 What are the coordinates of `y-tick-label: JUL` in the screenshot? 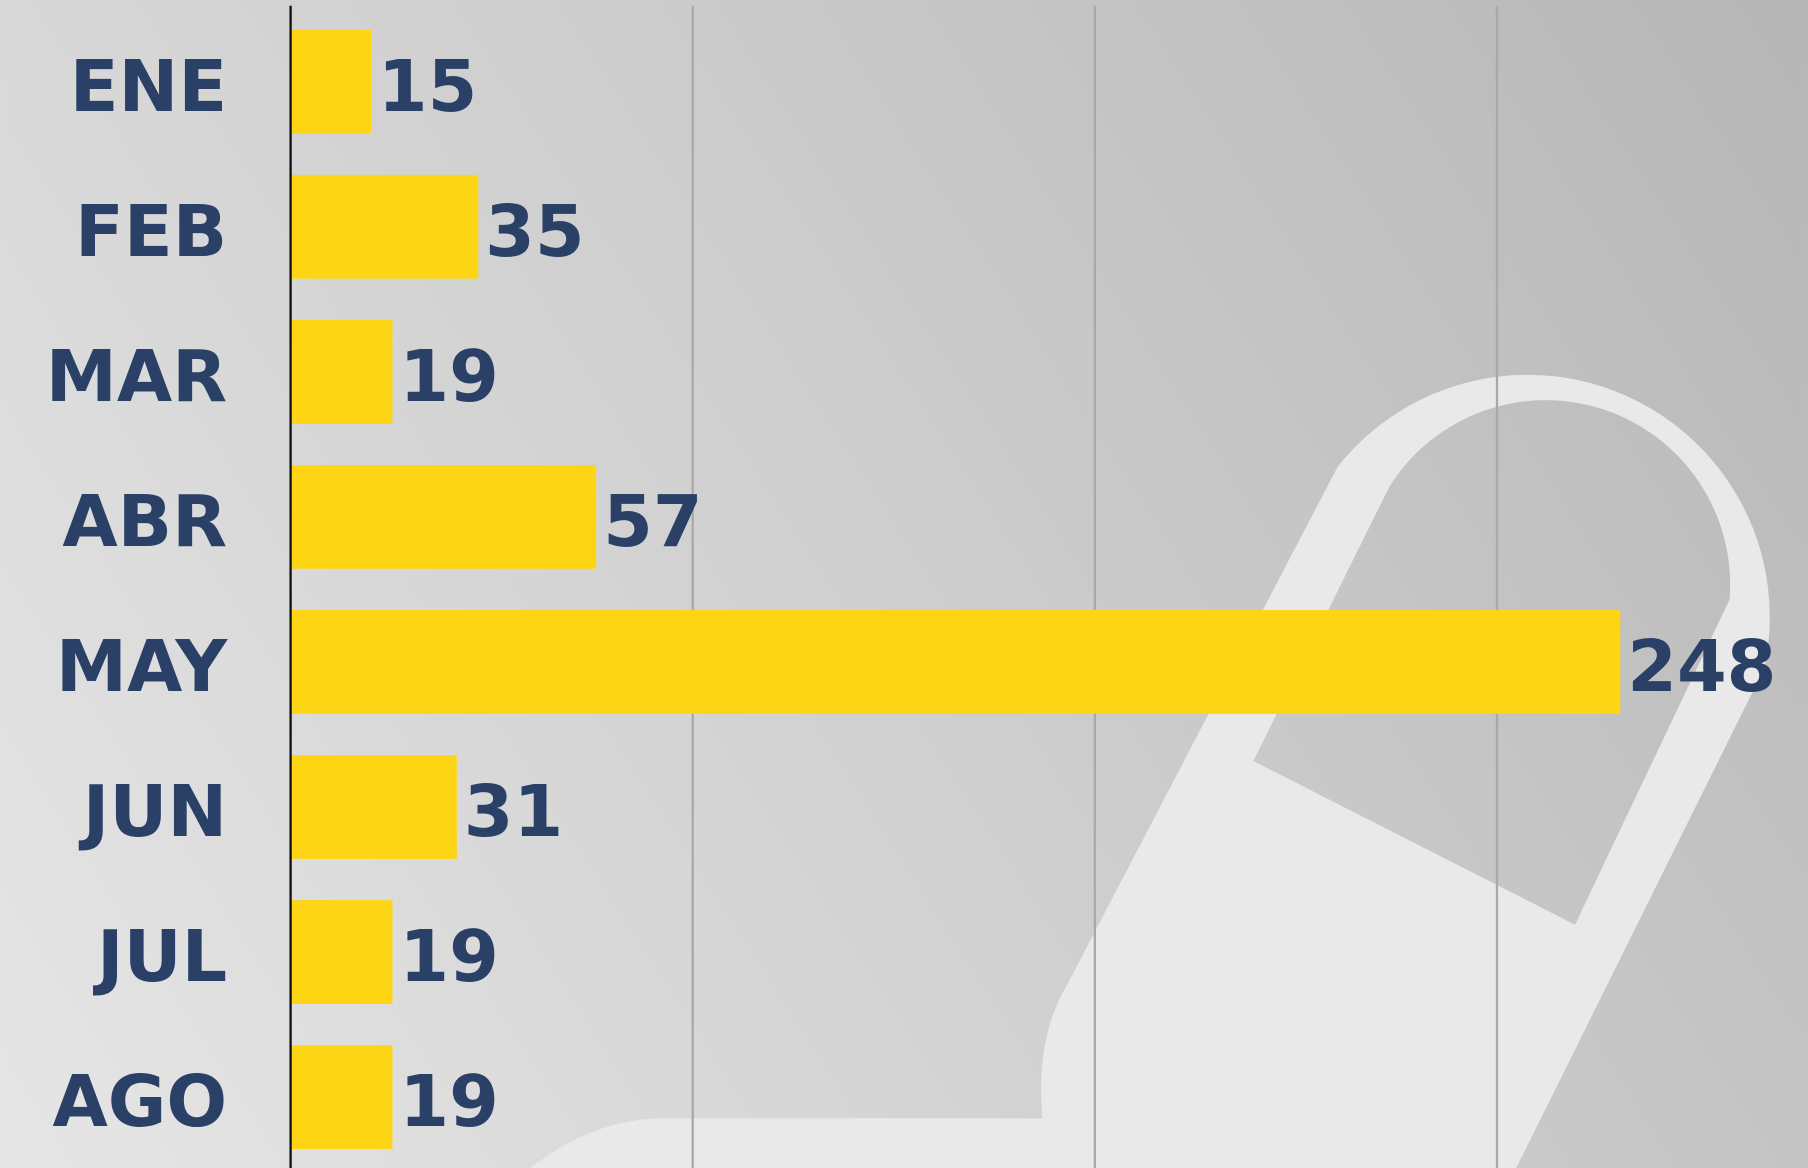 It's located at (159, 956).